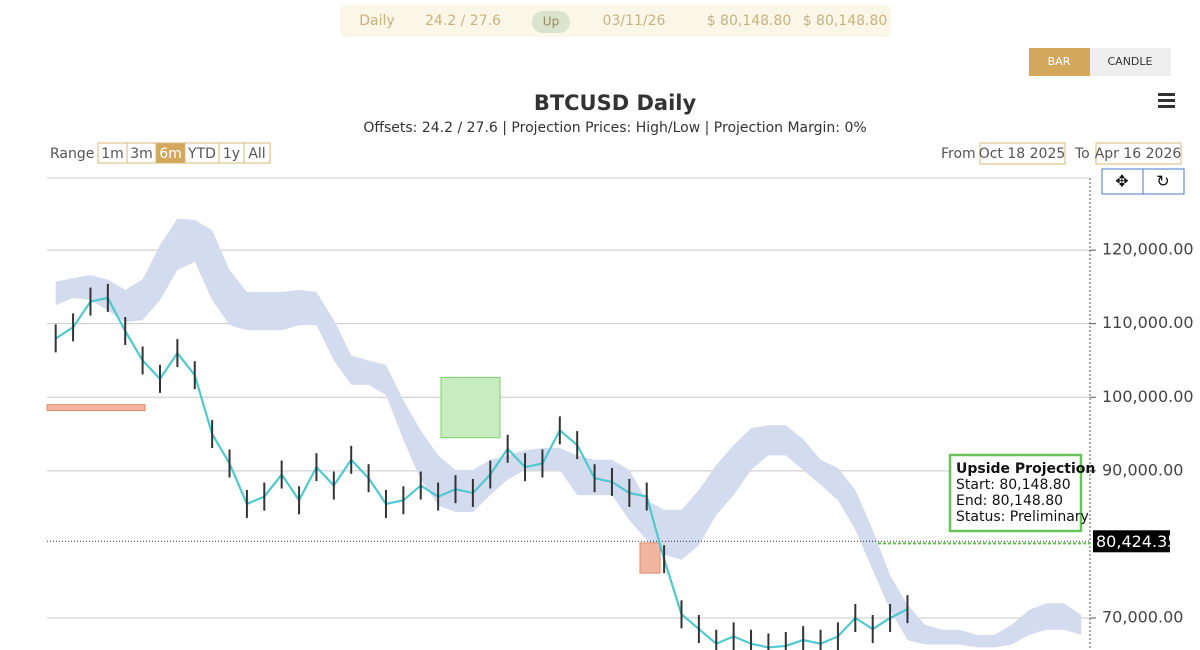  I want to click on y-tick-label: 100,000.00, so click(1148, 396).